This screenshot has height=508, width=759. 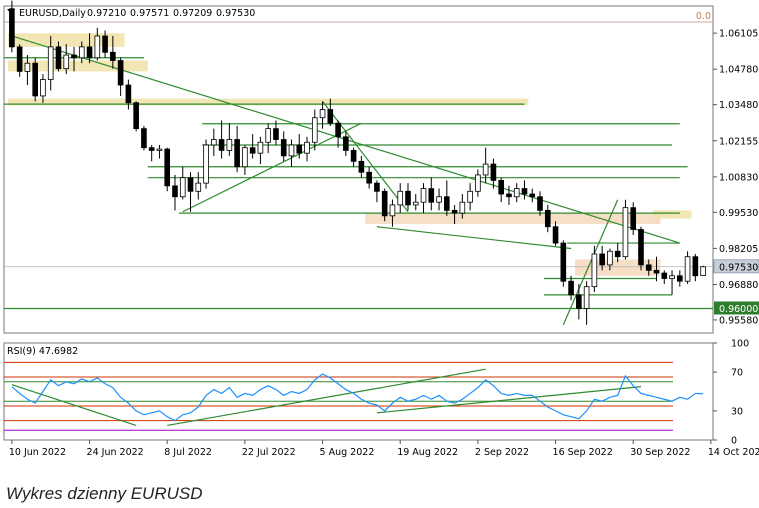 I want to click on y-tick-label: 1.03480, so click(x=738, y=105).